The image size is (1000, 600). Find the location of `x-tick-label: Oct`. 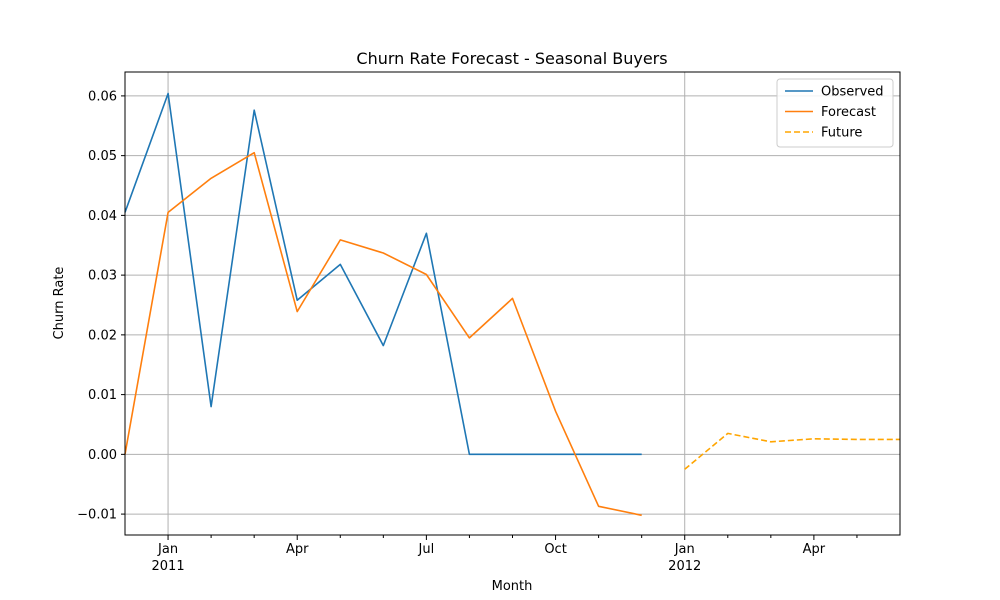

x-tick-label: Oct is located at coordinates (555, 549).